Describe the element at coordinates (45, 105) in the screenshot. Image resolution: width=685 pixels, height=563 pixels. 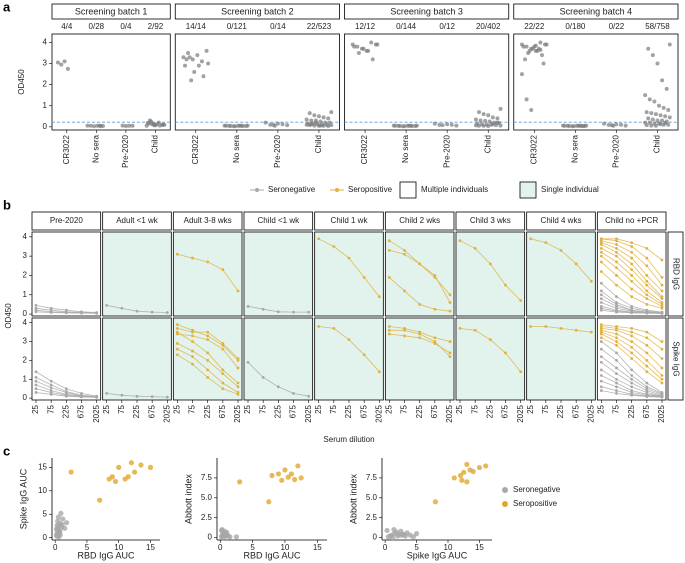
I see `y-tick-label: 1` at that location.